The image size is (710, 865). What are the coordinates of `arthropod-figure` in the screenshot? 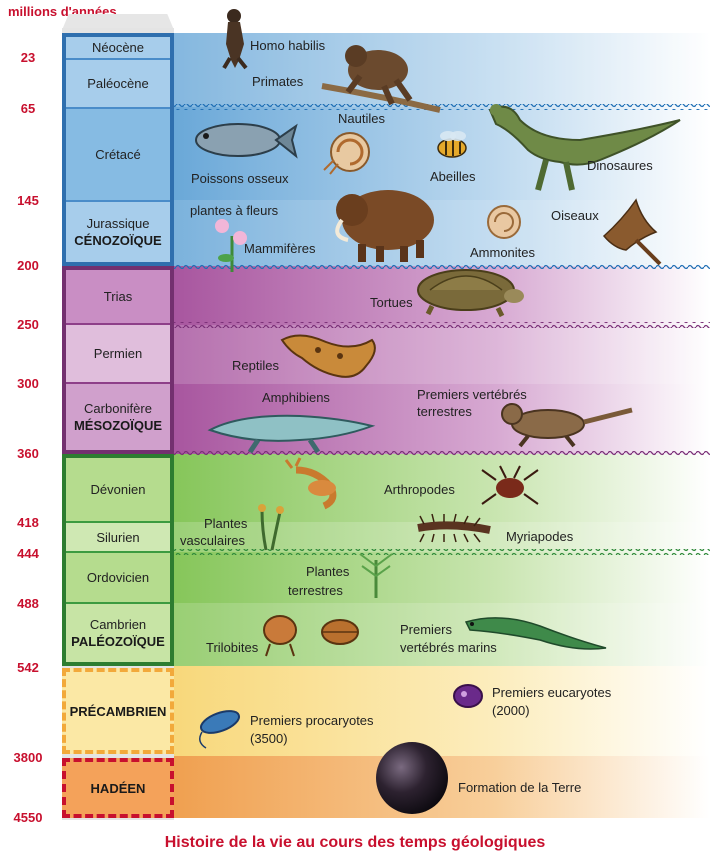 It's located at (510, 485).